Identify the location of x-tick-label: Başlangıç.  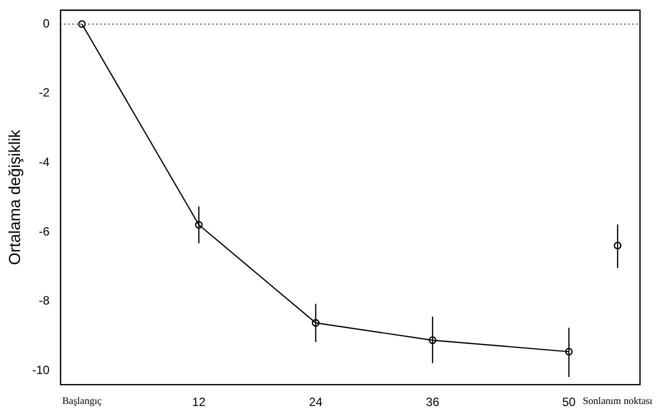
(82, 402).